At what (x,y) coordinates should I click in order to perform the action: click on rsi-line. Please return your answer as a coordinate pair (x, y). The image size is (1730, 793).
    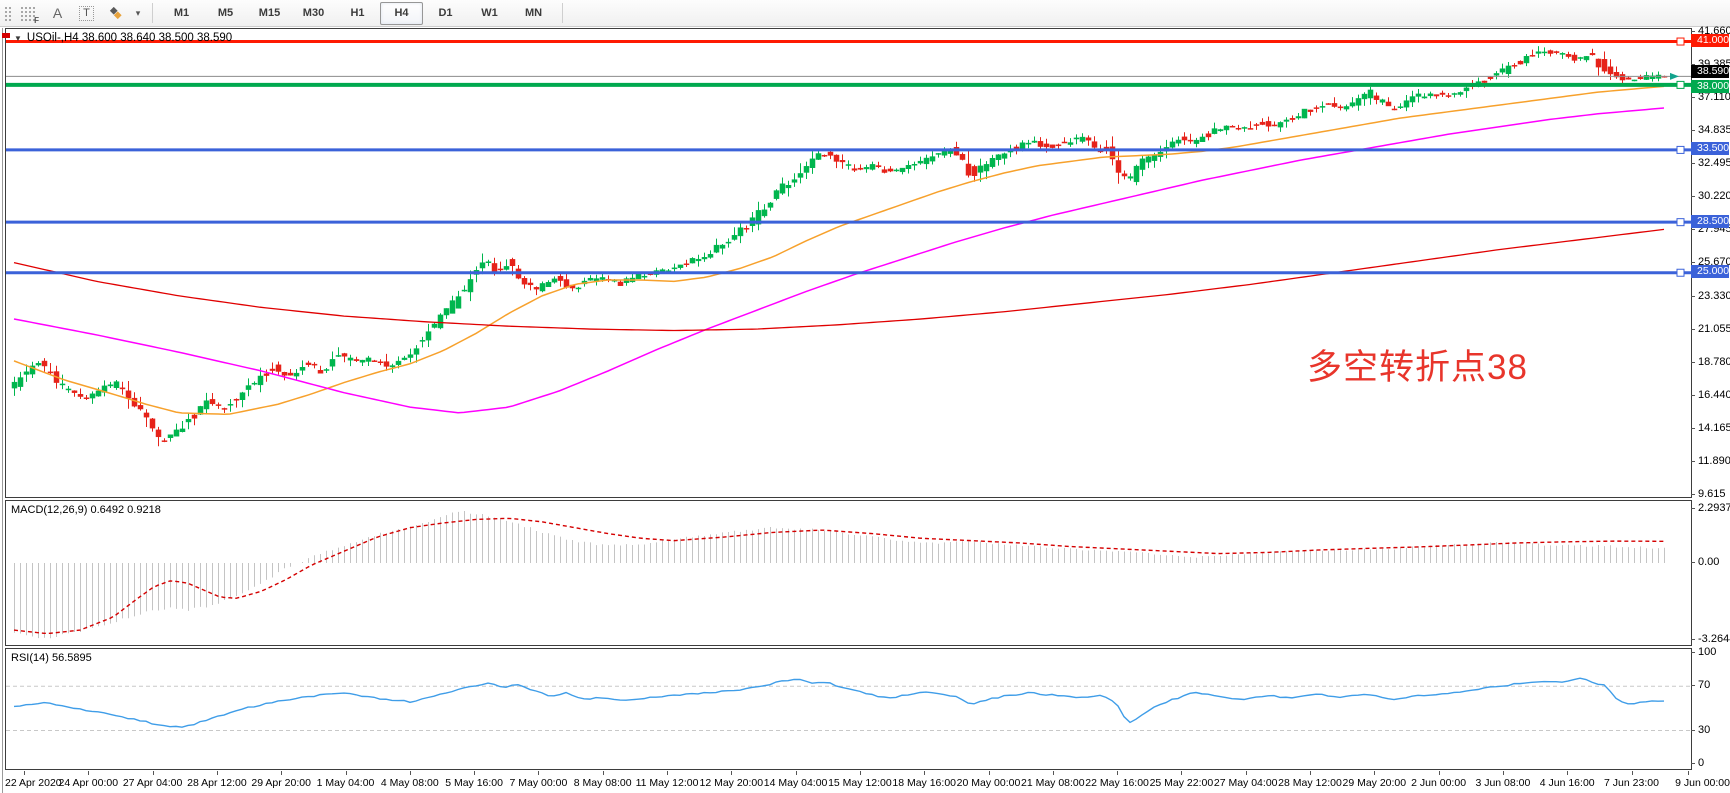
    Looking at the image, I should click on (839, 702).